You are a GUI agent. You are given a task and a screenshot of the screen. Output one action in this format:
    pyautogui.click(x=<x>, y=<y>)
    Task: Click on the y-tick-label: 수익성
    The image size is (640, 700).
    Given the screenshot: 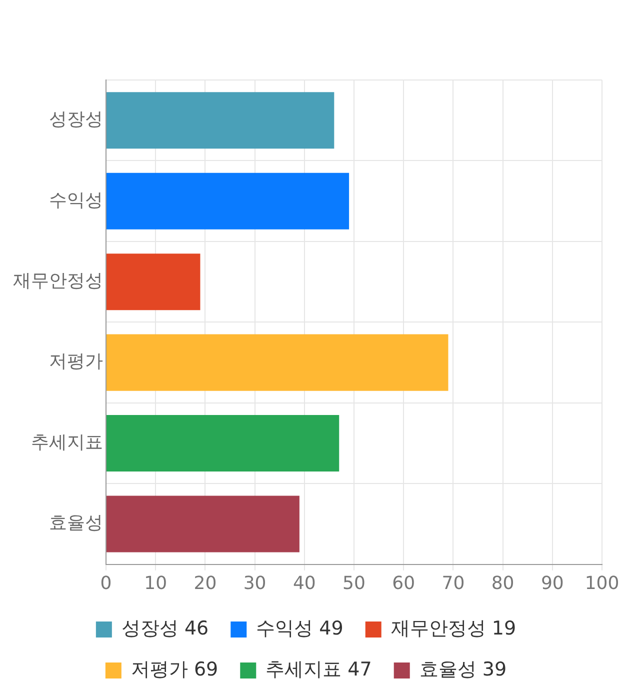 What is the action you would take?
    pyautogui.click(x=76, y=200)
    